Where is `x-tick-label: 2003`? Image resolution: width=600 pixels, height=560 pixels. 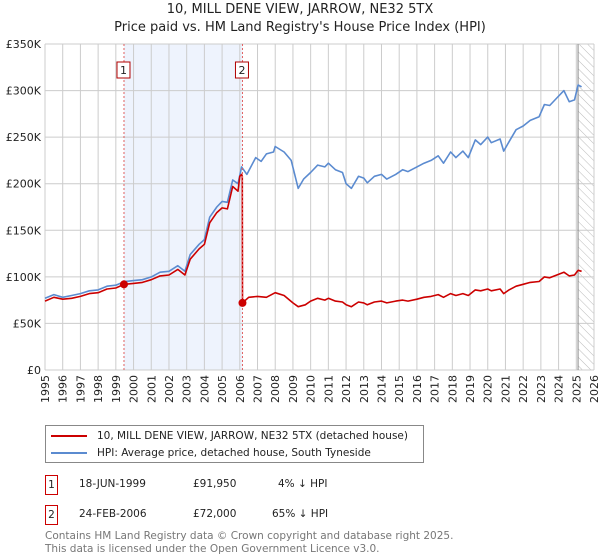 x-tick-label: 2003 is located at coordinates (187, 389).